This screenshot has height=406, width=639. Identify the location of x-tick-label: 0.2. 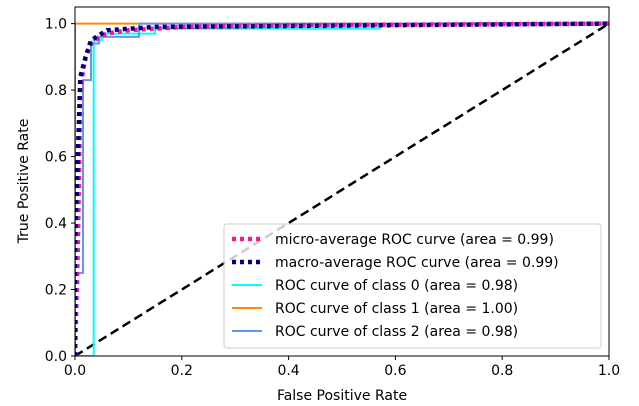
(182, 371).